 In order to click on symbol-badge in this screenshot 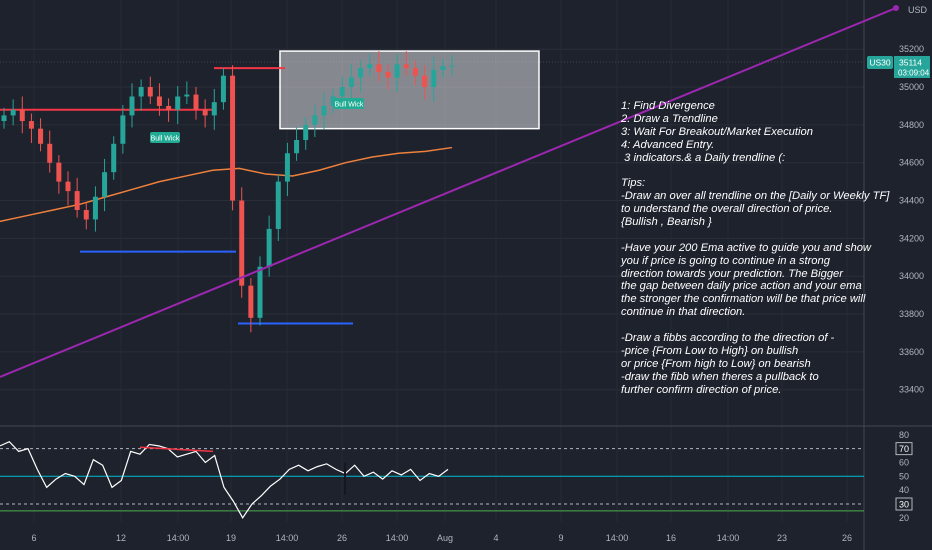, I will do `click(880, 62)`.